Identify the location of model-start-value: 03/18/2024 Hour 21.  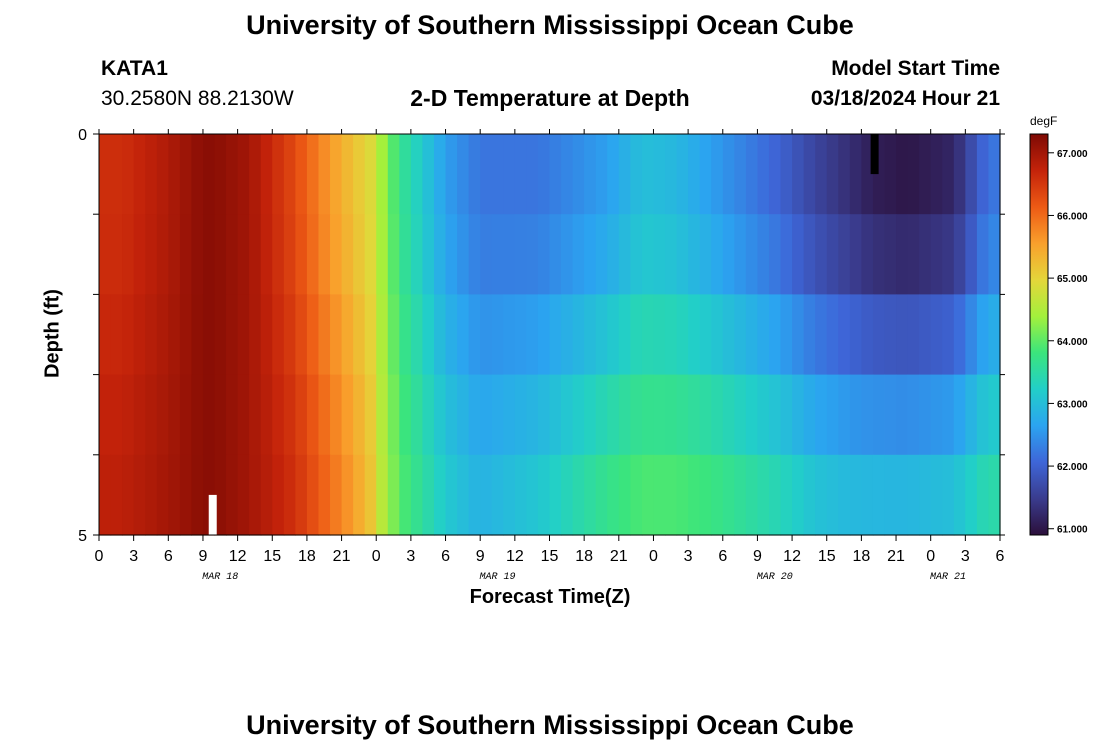
(905, 98).